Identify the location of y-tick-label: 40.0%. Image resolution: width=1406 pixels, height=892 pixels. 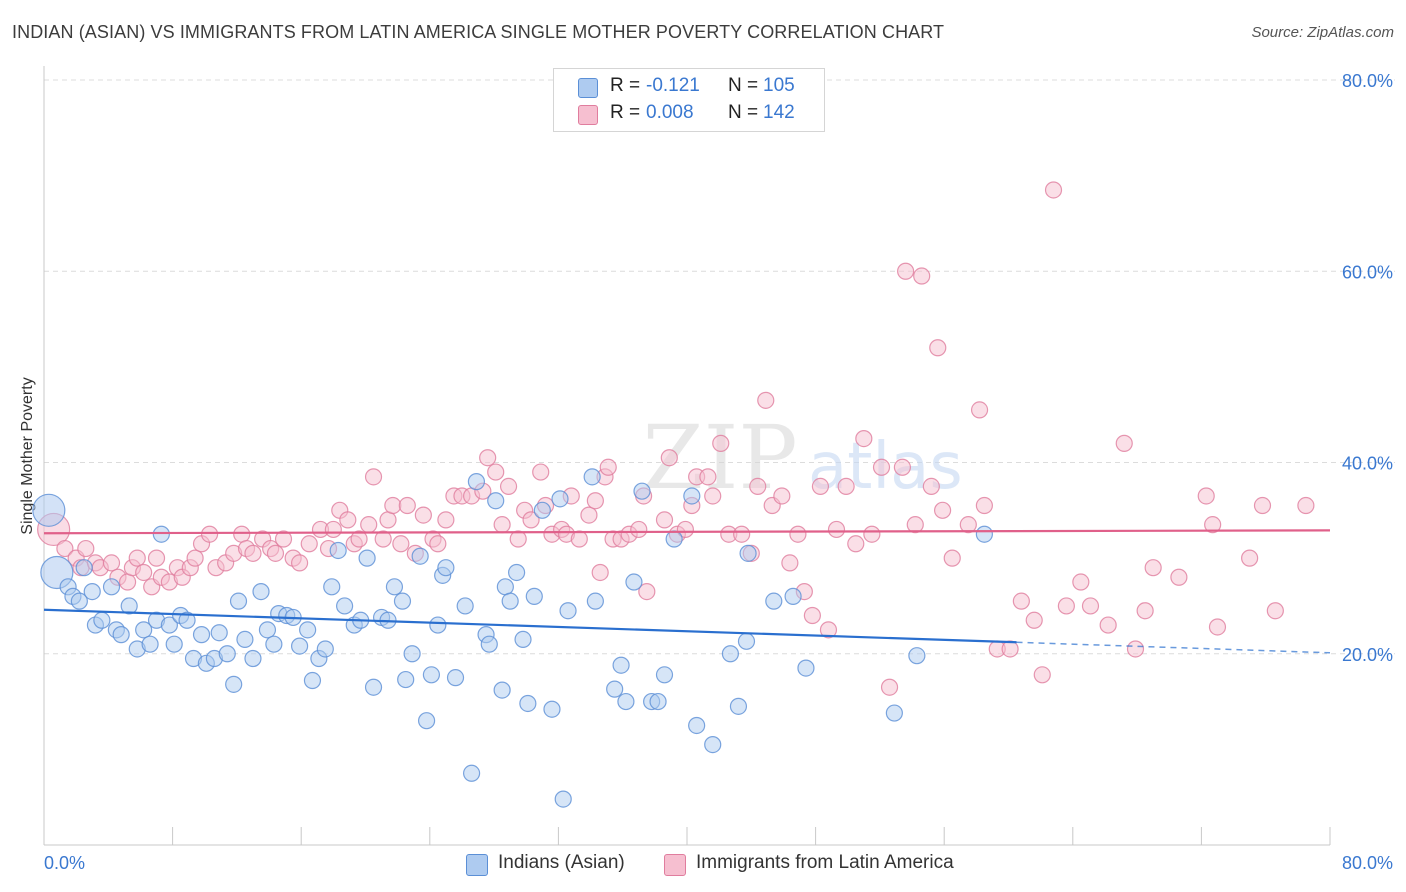
(1367, 464).